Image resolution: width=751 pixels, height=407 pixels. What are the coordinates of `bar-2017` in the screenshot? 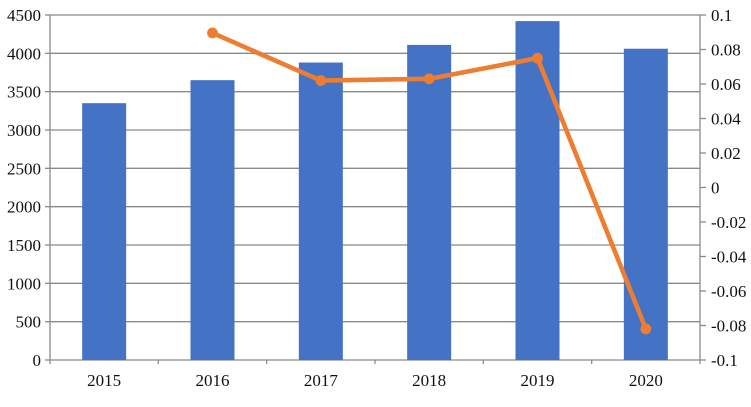 It's located at (320, 211).